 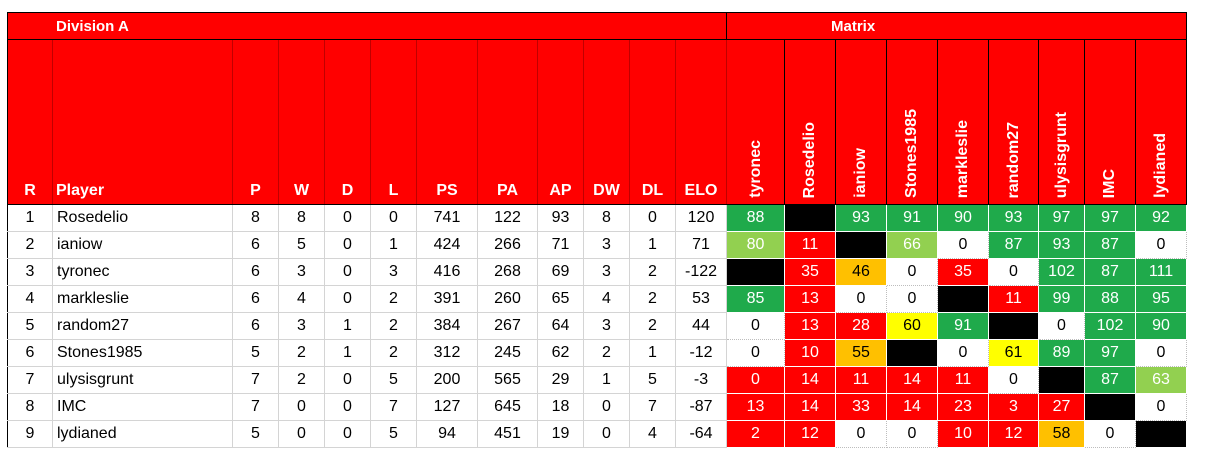 I want to click on cell-ap: 62, so click(x=560, y=353).